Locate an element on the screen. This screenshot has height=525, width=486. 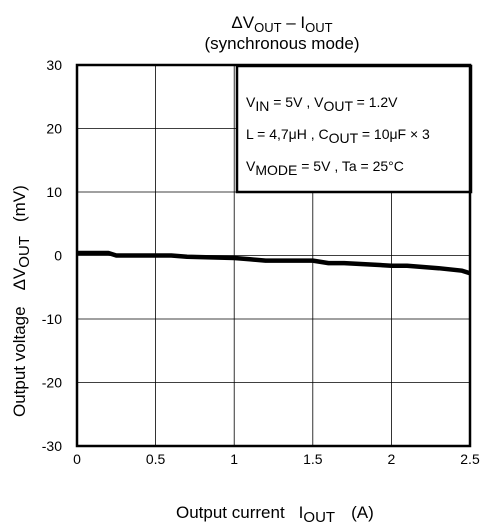
y-tick-label: 10 is located at coordinates (54, 192).